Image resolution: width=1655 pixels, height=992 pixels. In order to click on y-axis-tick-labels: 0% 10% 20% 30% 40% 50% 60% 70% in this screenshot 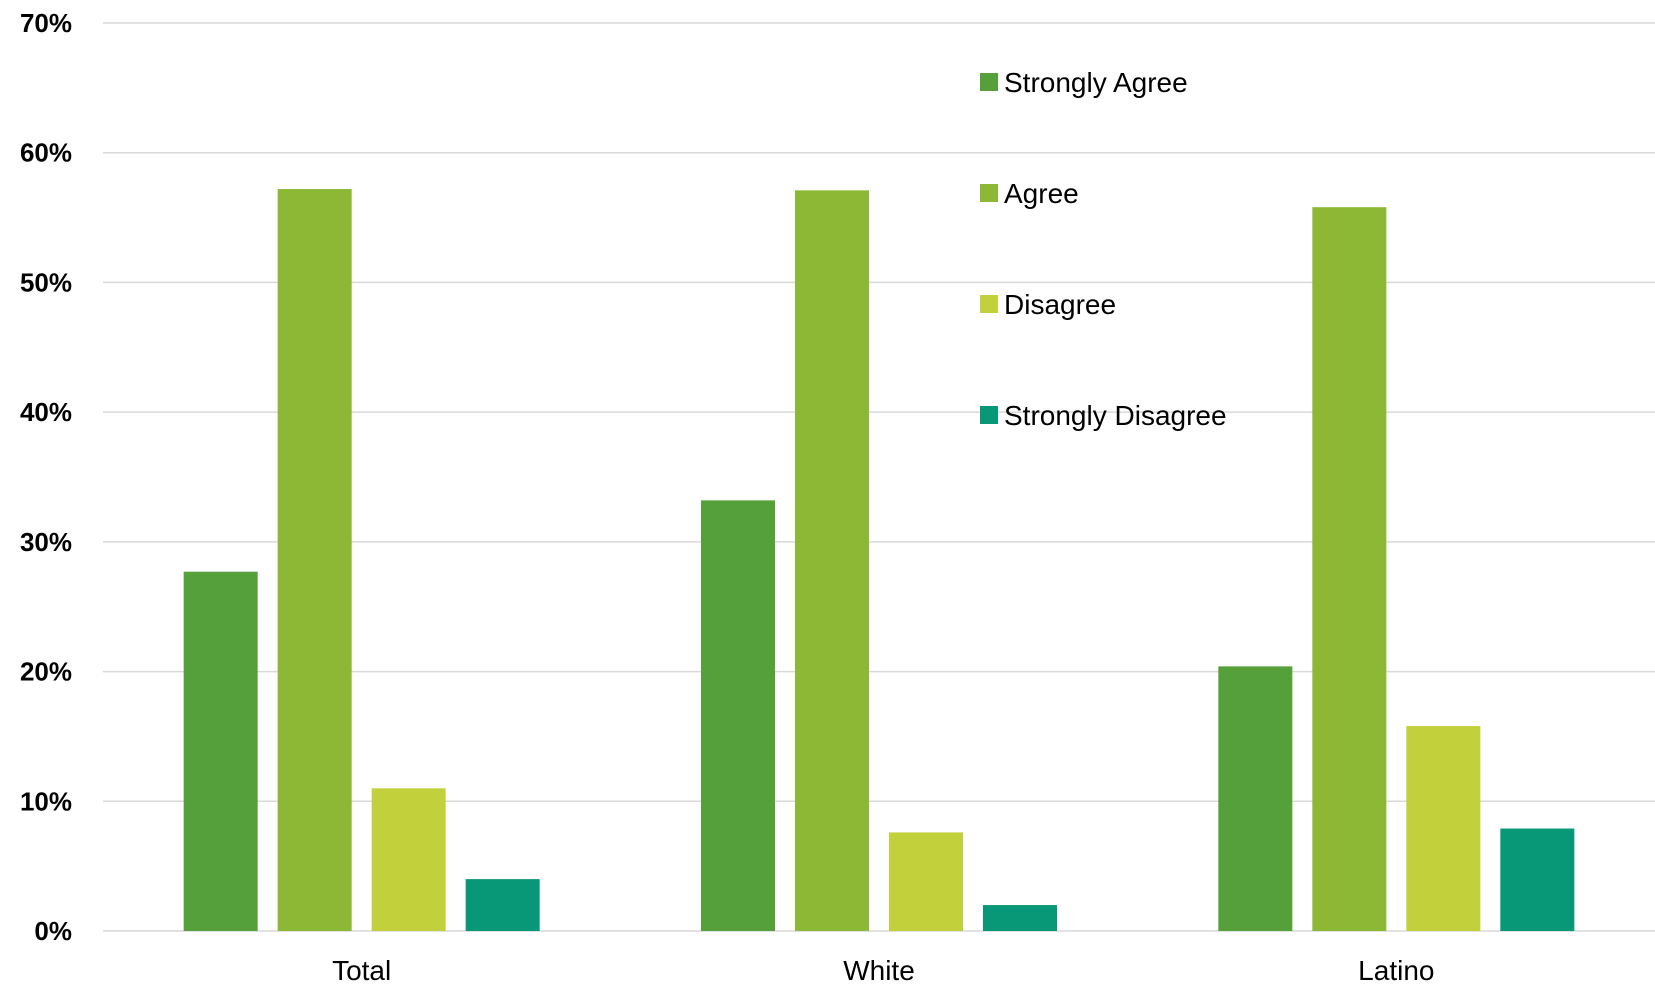, I will do `click(46, 477)`.